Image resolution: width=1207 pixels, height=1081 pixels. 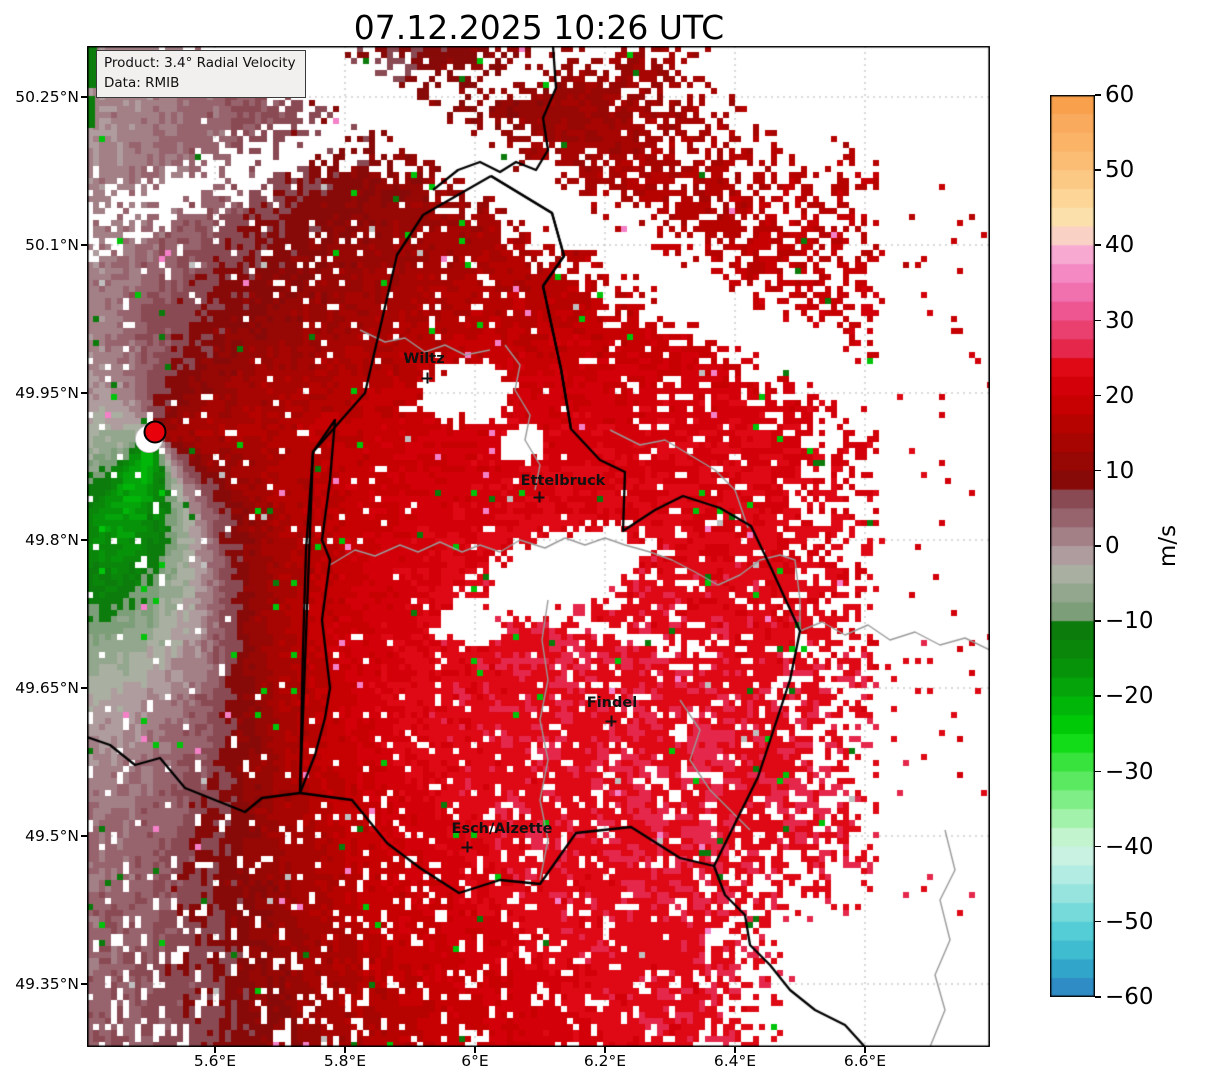 What do you see at coordinates (47, 393) in the screenshot?
I see `y-tick-label: 49.95°N` at bounding box center [47, 393].